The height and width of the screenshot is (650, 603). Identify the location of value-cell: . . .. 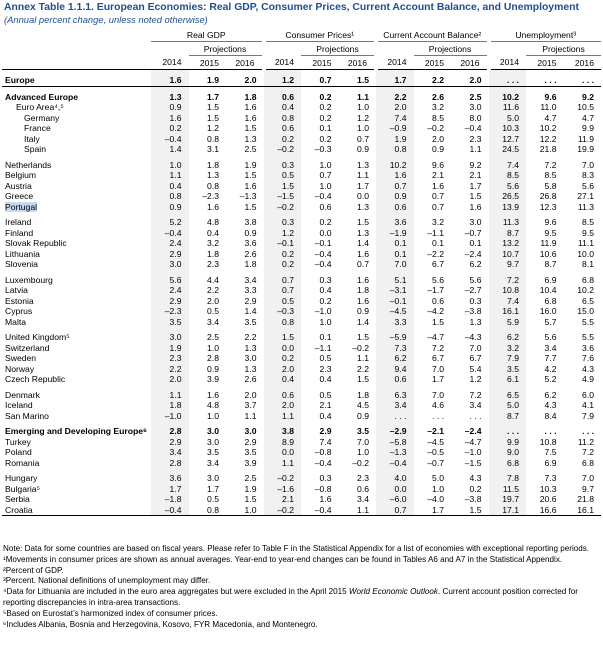
(507, 78).